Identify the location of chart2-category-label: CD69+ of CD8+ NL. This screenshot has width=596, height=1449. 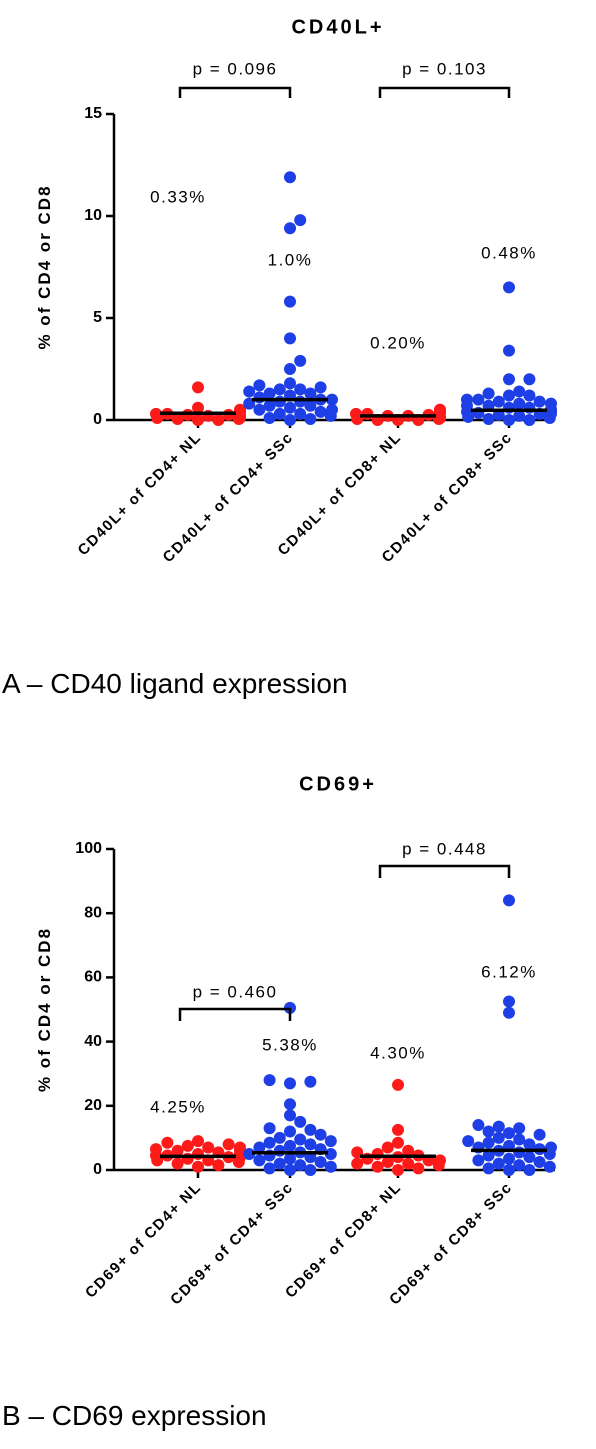
(343, 1240).